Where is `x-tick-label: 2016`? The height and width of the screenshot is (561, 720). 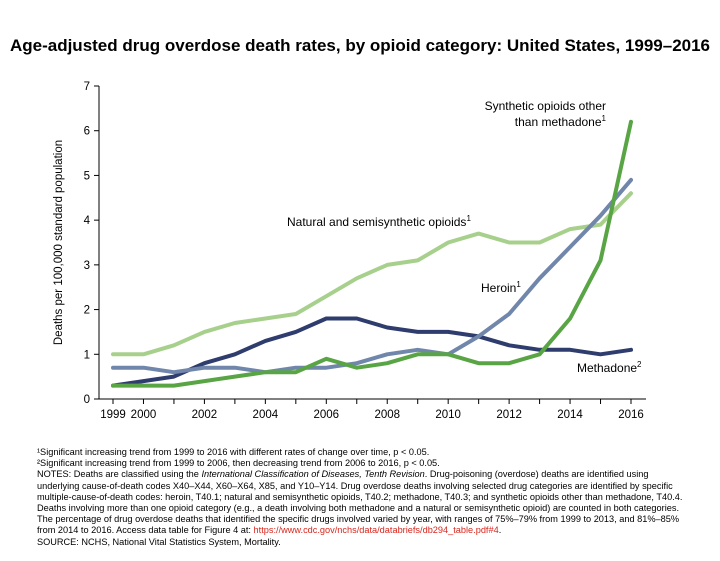 x-tick-label: 2016 is located at coordinates (631, 415).